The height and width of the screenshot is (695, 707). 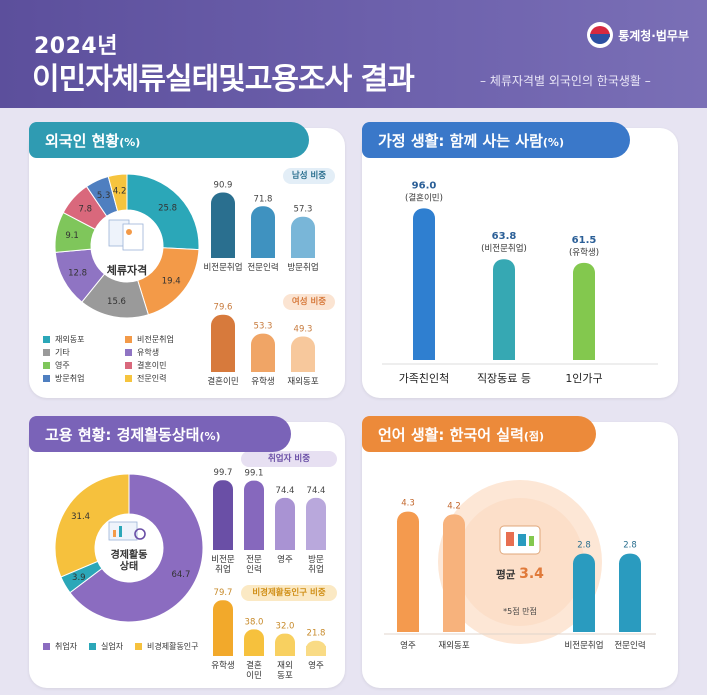 What do you see at coordinates (565, 81) in the screenshot?
I see `page-subtitle: – 체류자격별 외국인의 한국생활 –` at bounding box center [565, 81].